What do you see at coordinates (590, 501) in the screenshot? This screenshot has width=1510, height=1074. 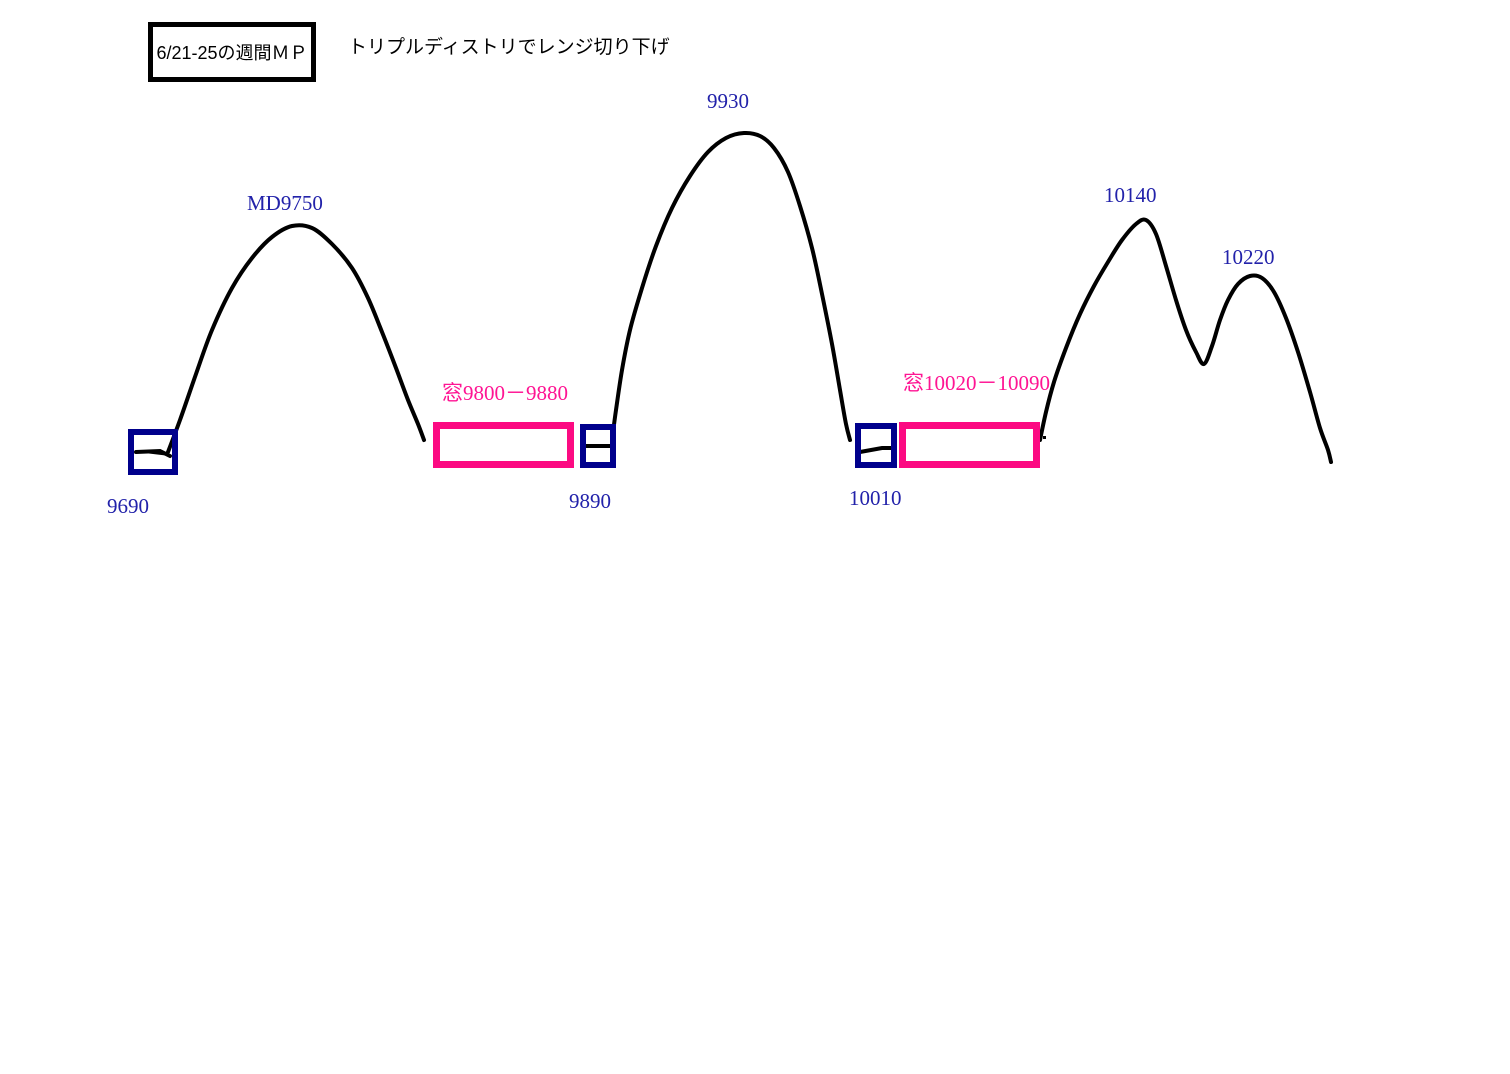 I see `label-9890: 9890` at bounding box center [590, 501].